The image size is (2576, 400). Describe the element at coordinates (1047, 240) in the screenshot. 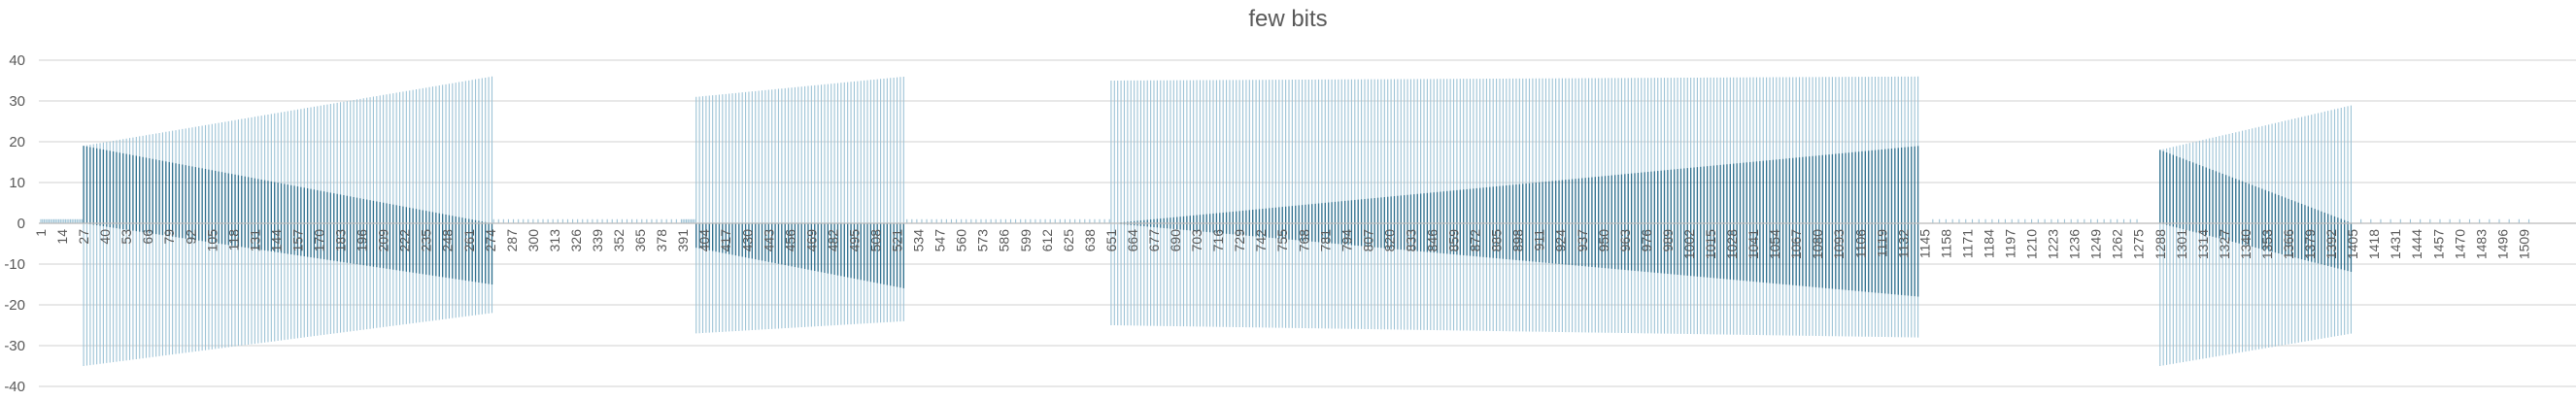

I see `x-tick-label: 612` at that location.